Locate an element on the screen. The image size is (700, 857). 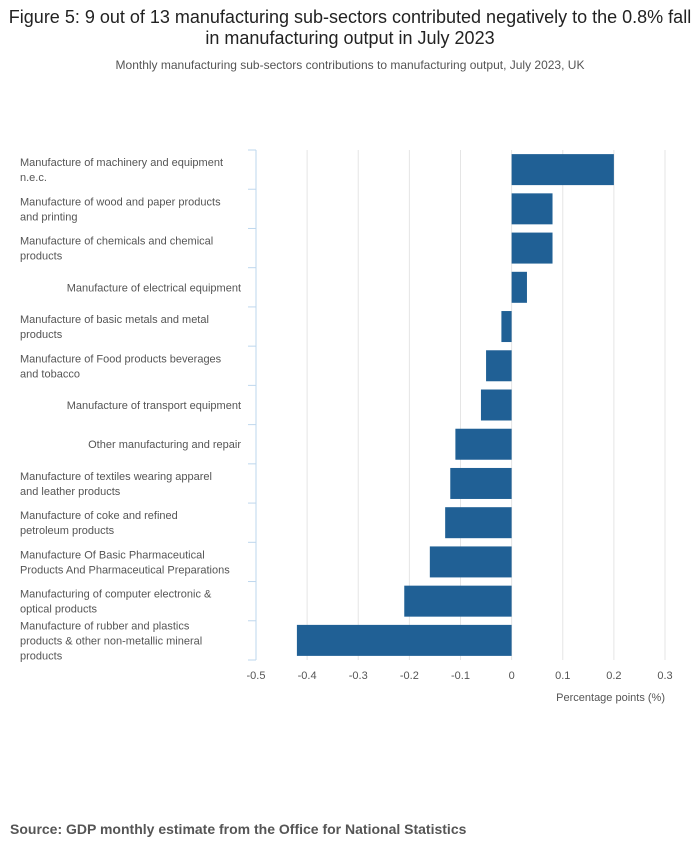
x-tick-label: 0 is located at coordinates (512, 676).